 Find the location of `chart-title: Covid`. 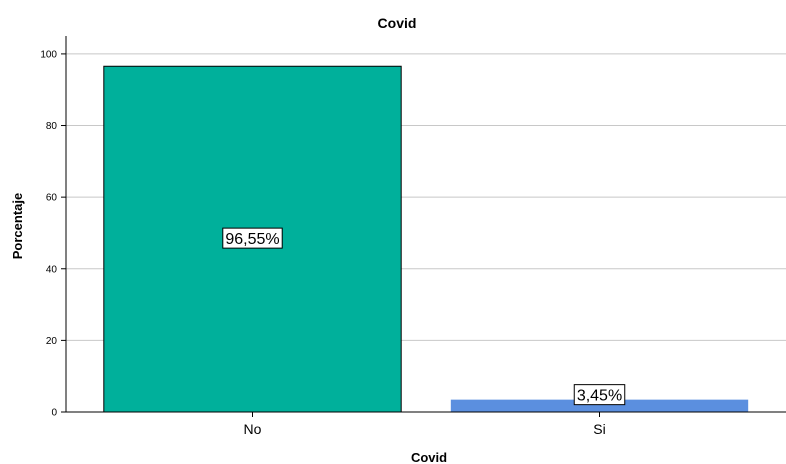

chart-title: Covid is located at coordinates (397, 23).